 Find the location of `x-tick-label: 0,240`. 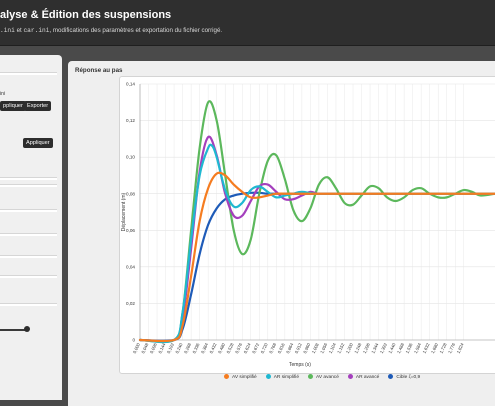

x-tick-label: 0,240 is located at coordinates (178, 348).